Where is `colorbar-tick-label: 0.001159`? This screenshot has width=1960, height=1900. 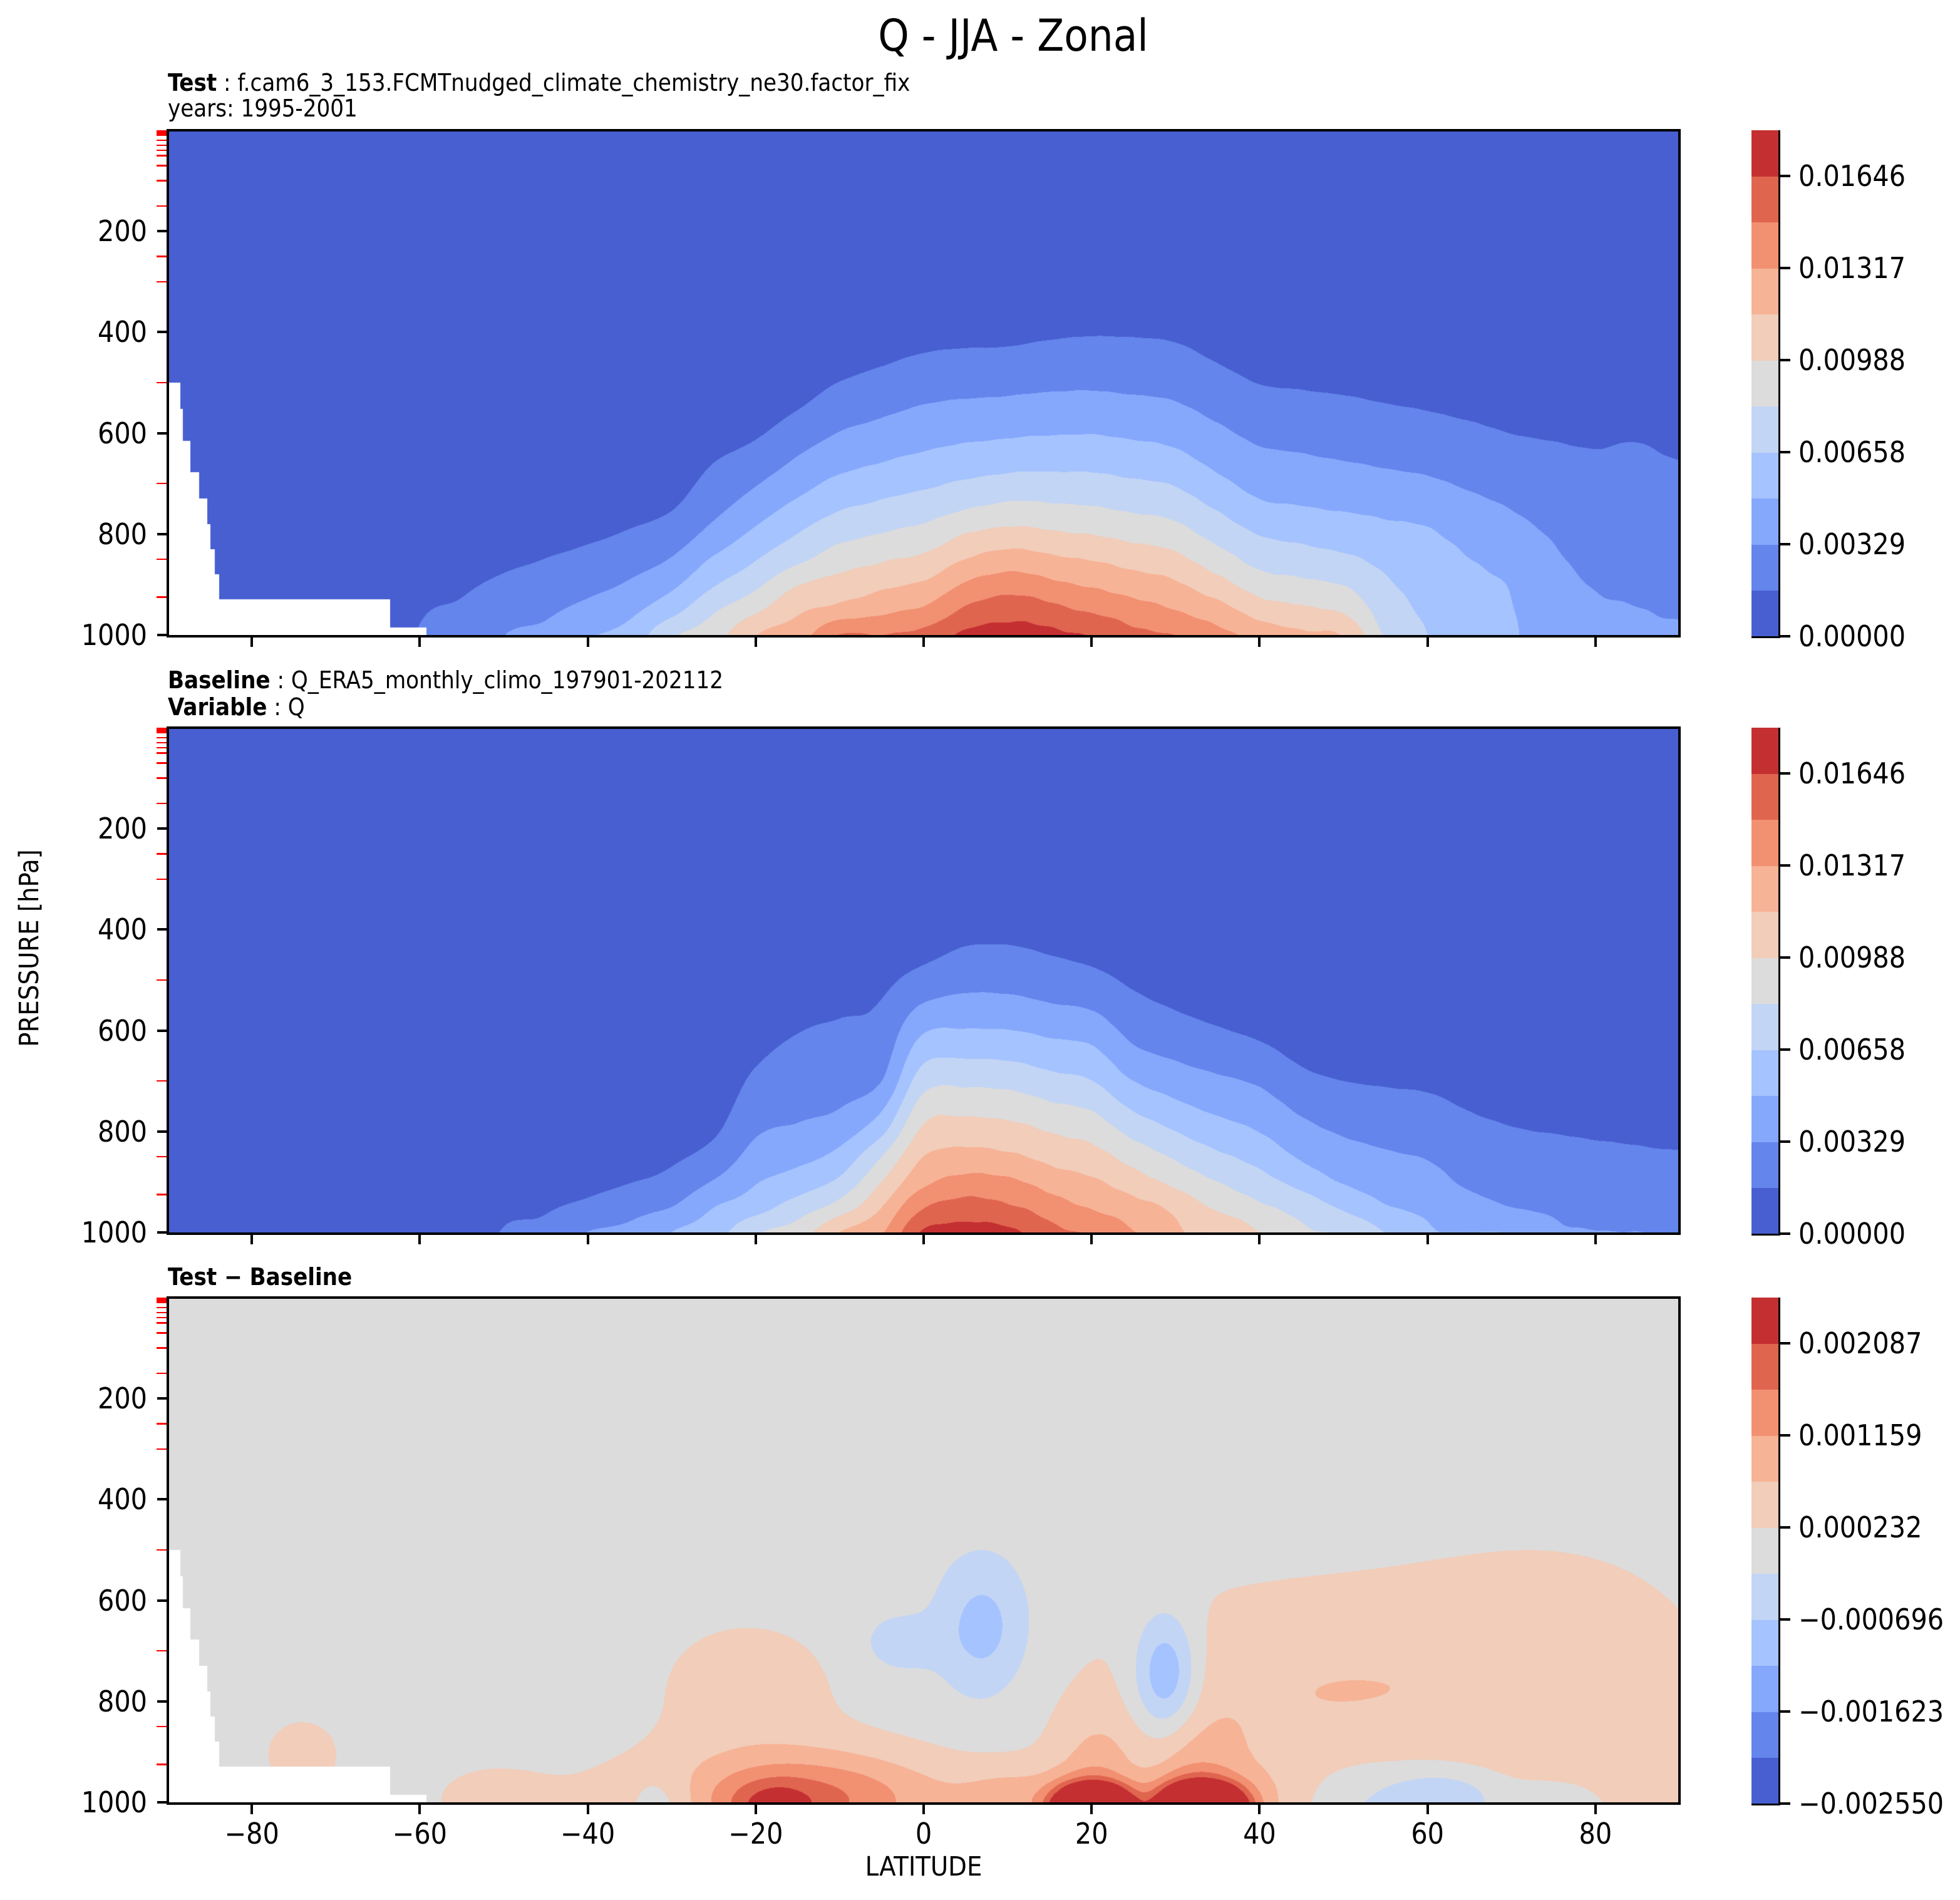
colorbar-tick-label: 0.001159 is located at coordinates (1860, 1435).